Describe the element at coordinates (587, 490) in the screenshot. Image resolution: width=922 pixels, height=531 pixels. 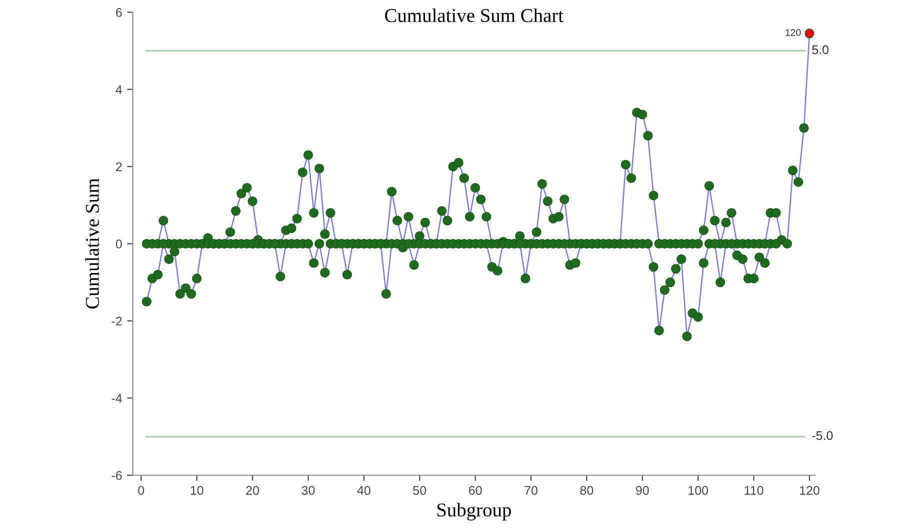
I see `x-tick-label: 80` at that location.